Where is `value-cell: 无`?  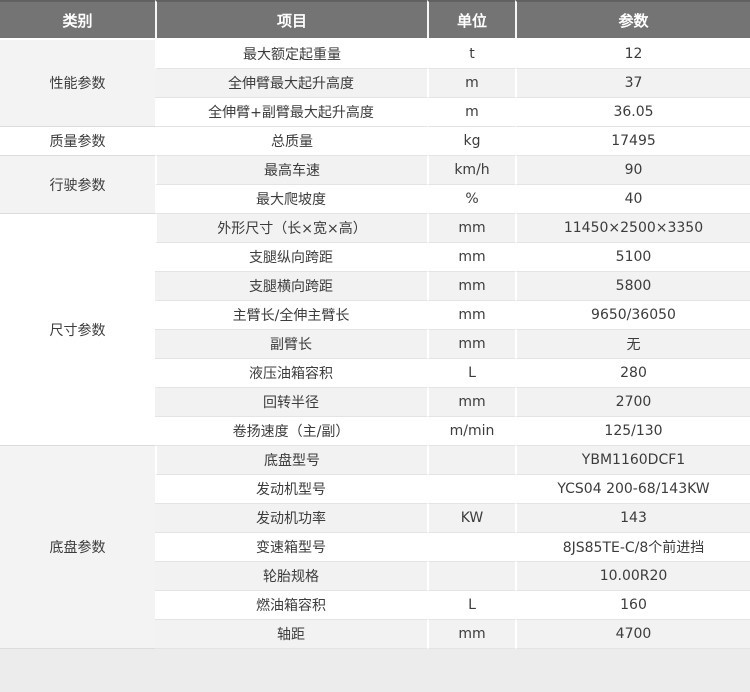 value-cell: 无 is located at coordinates (632, 344).